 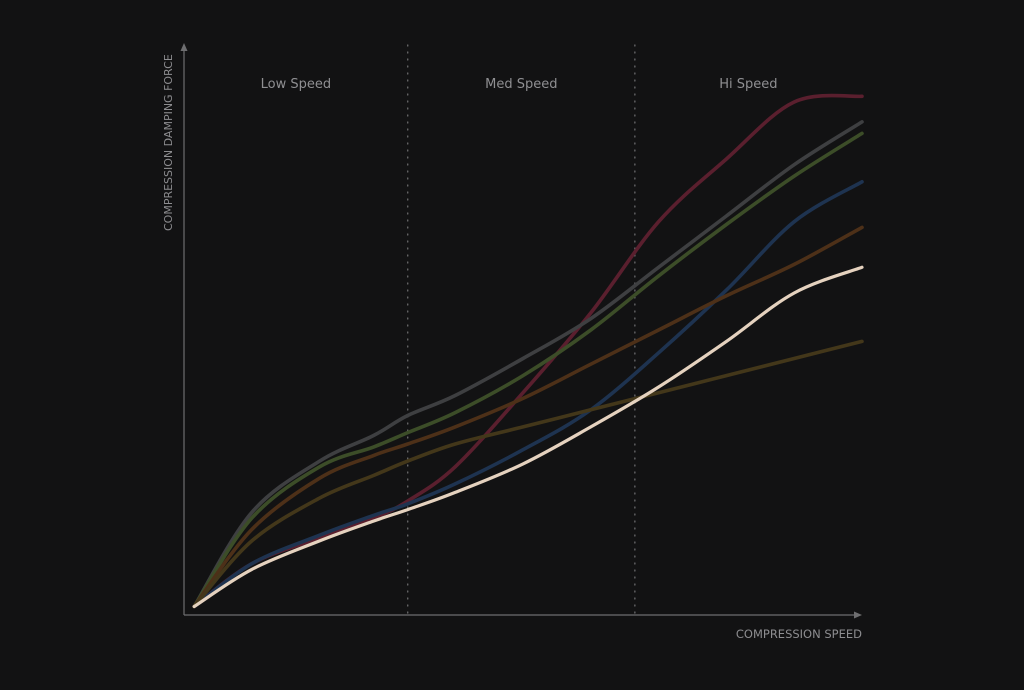 I want to click on region-label: Low Speed, so click(x=296, y=84).